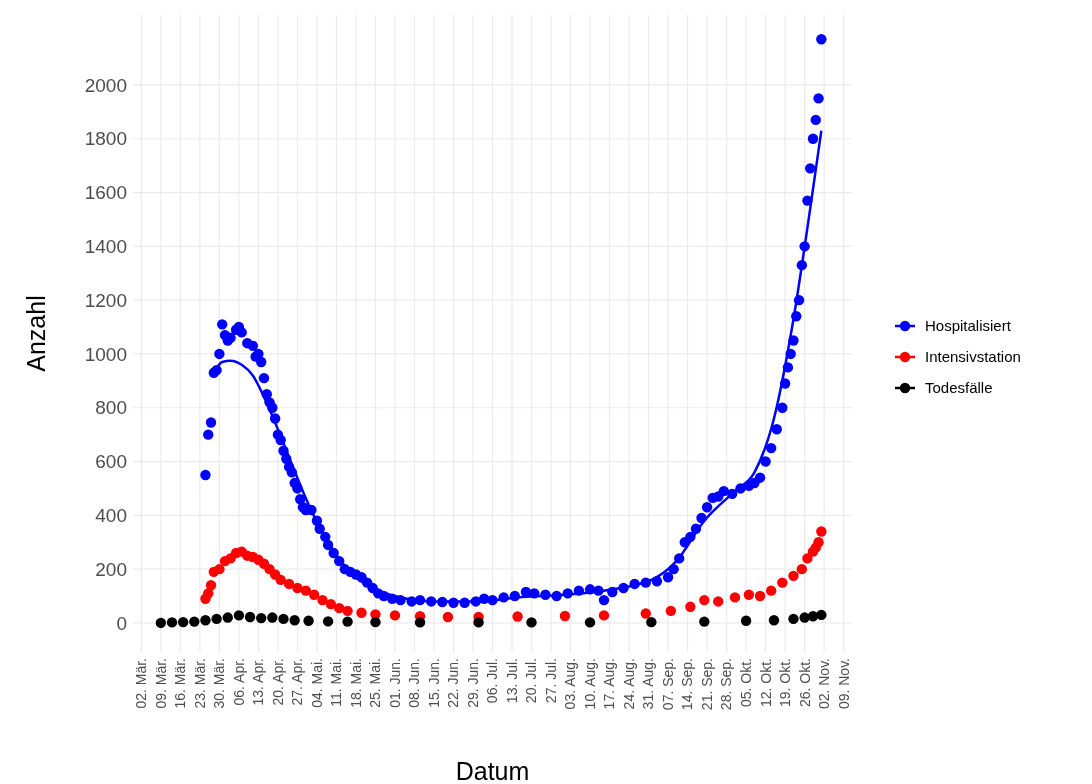  Describe the element at coordinates (105, 193) in the screenshot. I see `y-tick-label: 1600` at that location.